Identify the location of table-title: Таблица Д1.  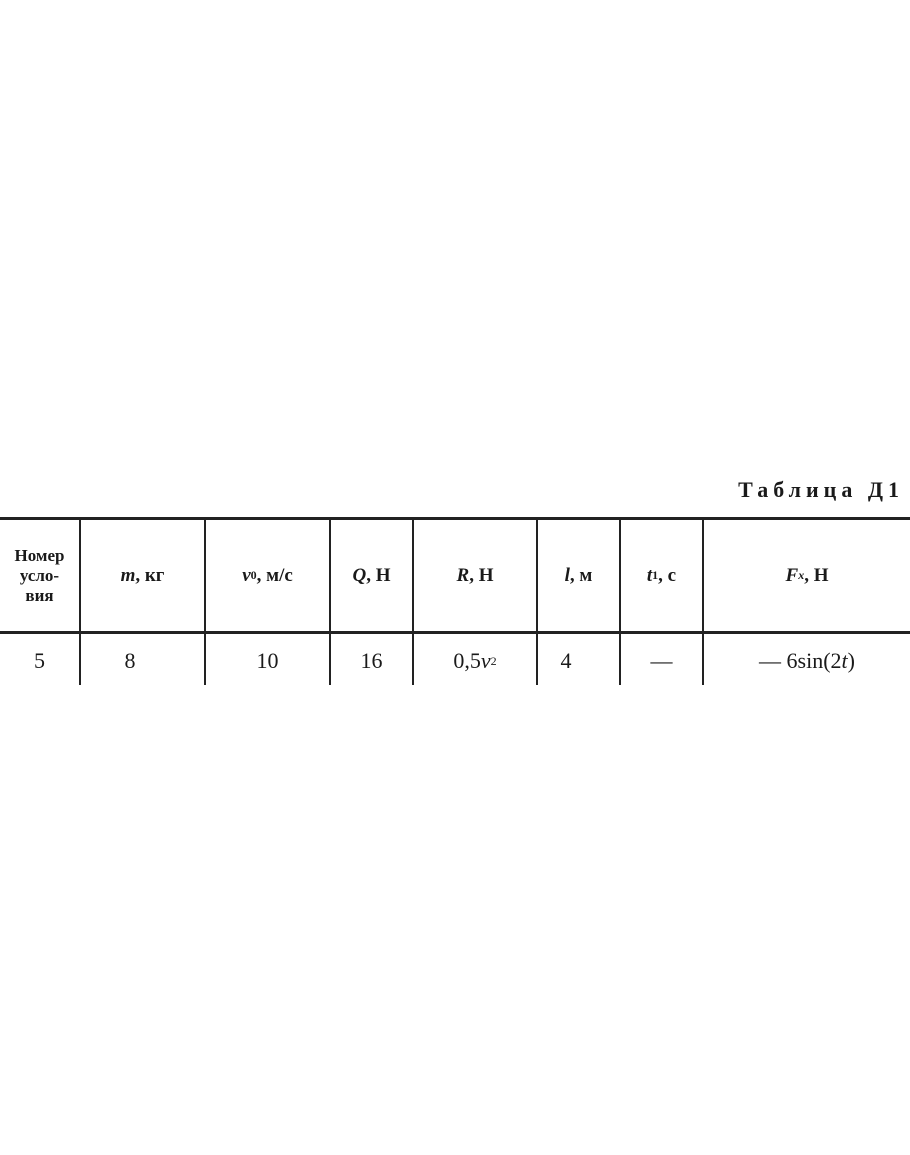
(821, 489).